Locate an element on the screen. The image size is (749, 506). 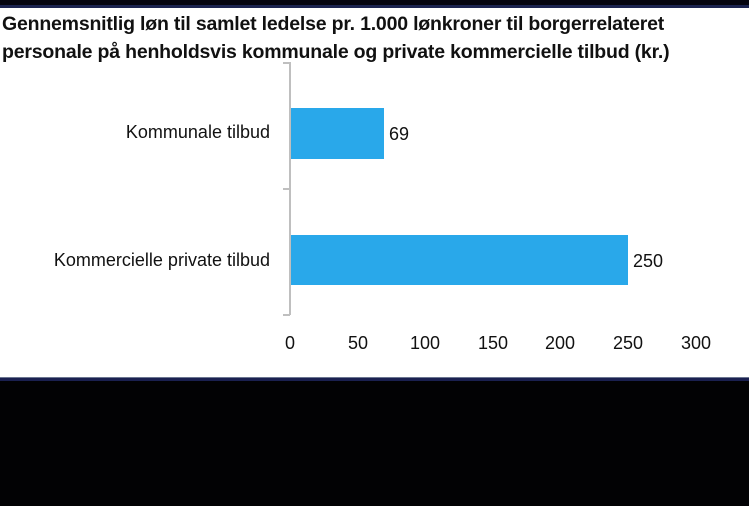
category-label-kommercielle-private: Kommercielle private tilbud is located at coordinates (161, 260).